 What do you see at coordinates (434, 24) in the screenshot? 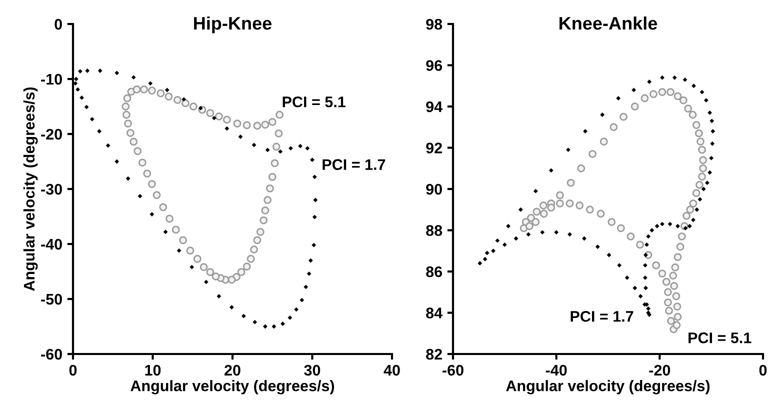
I see `y-tick-label: 98` at bounding box center [434, 24].